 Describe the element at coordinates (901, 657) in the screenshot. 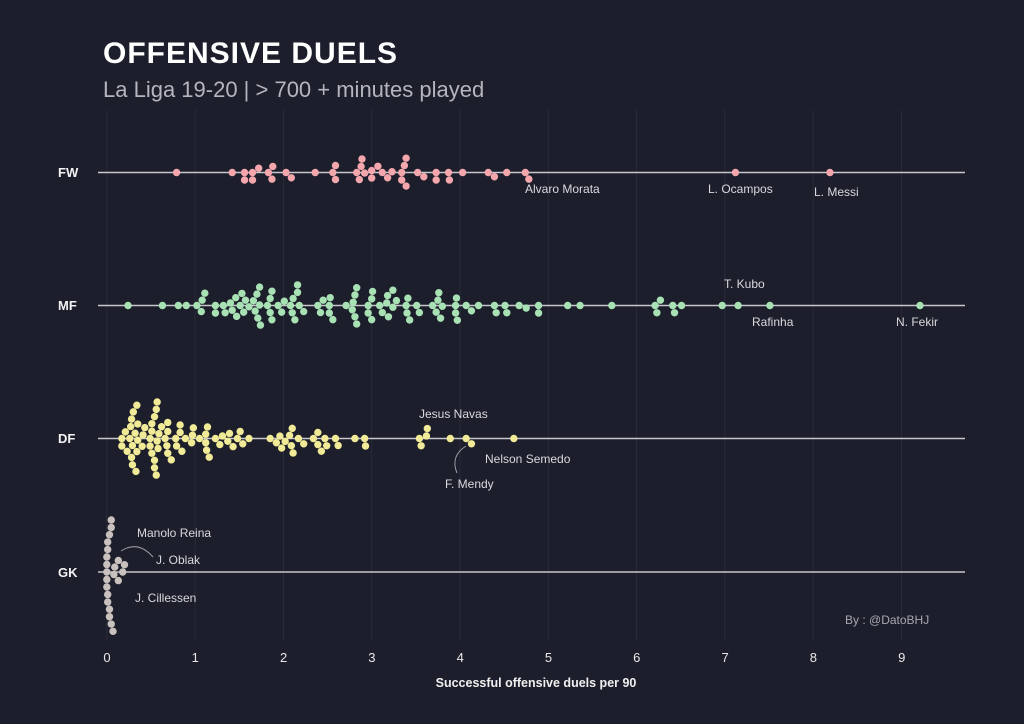

I see `x-tick-label: 9` at that location.